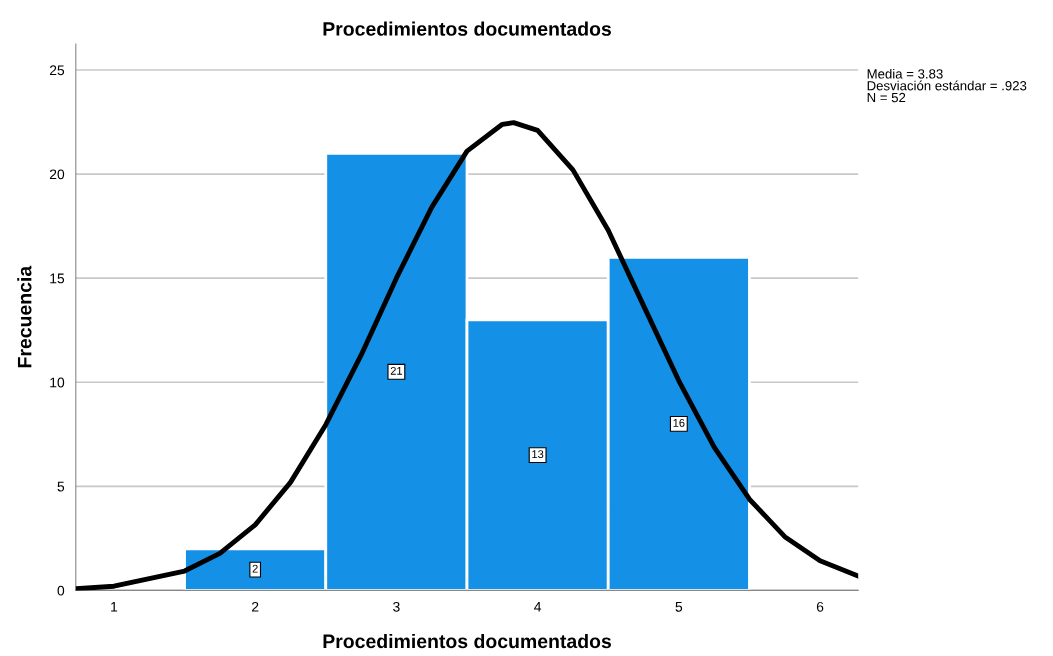  Describe the element at coordinates (114, 607) in the screenshot. I see `x-tick-label: 1` at that location.